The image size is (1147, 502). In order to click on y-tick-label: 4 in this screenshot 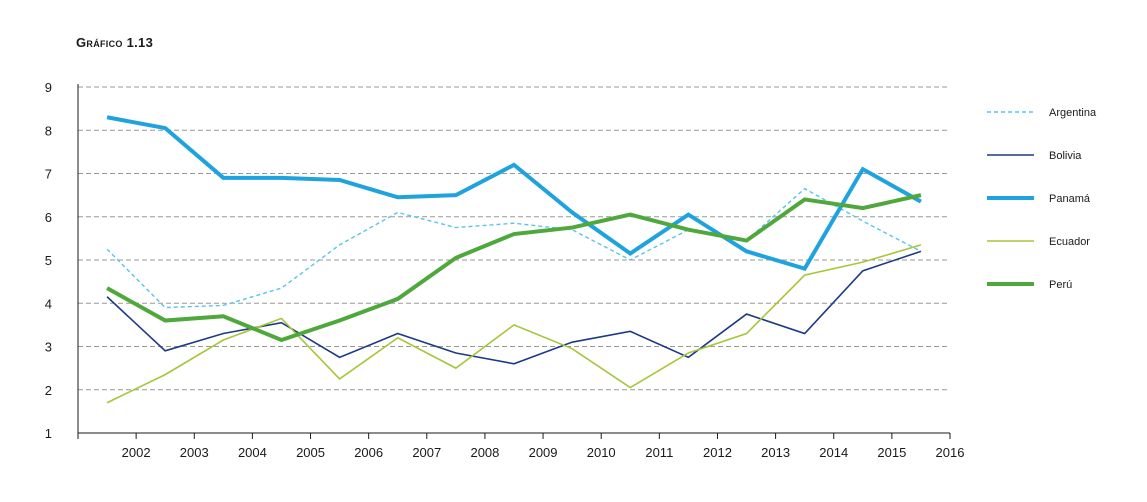, I will do `click(48, 303)`.